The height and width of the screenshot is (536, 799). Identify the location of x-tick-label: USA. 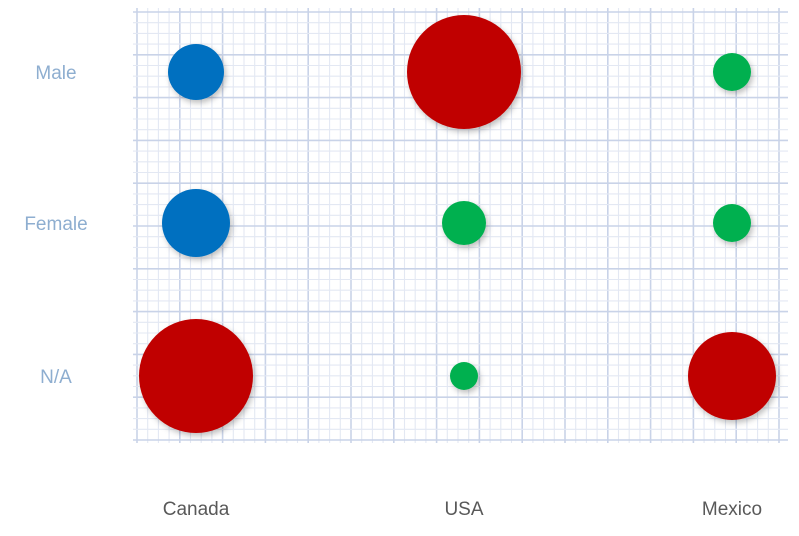
(463, 509).